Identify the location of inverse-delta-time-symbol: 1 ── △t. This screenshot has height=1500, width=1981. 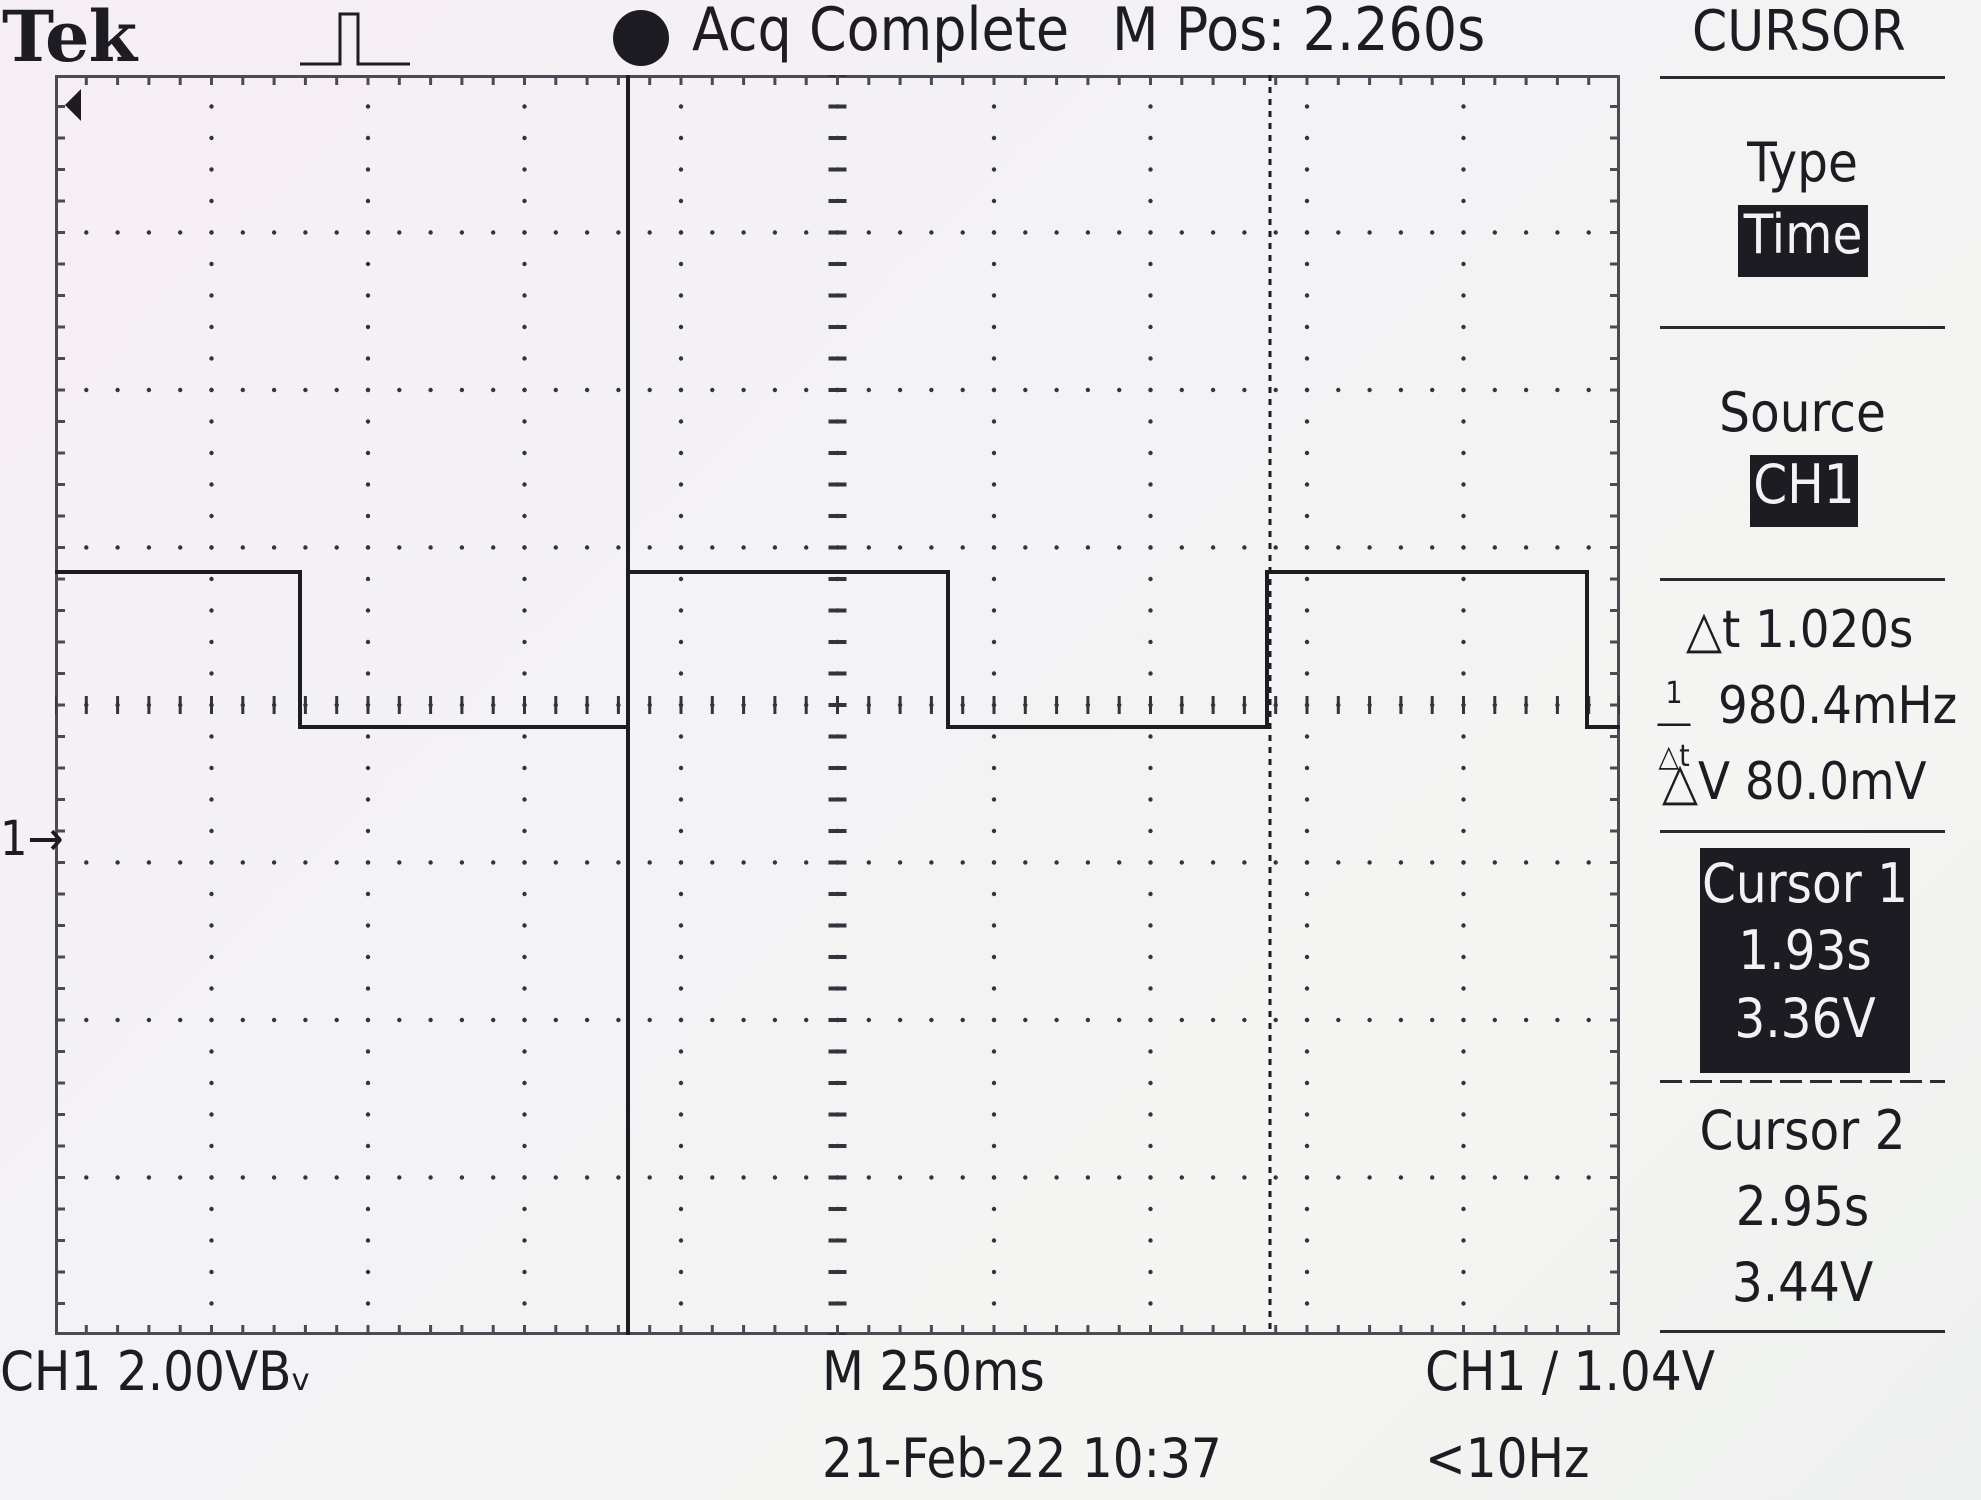
(1674, 725).